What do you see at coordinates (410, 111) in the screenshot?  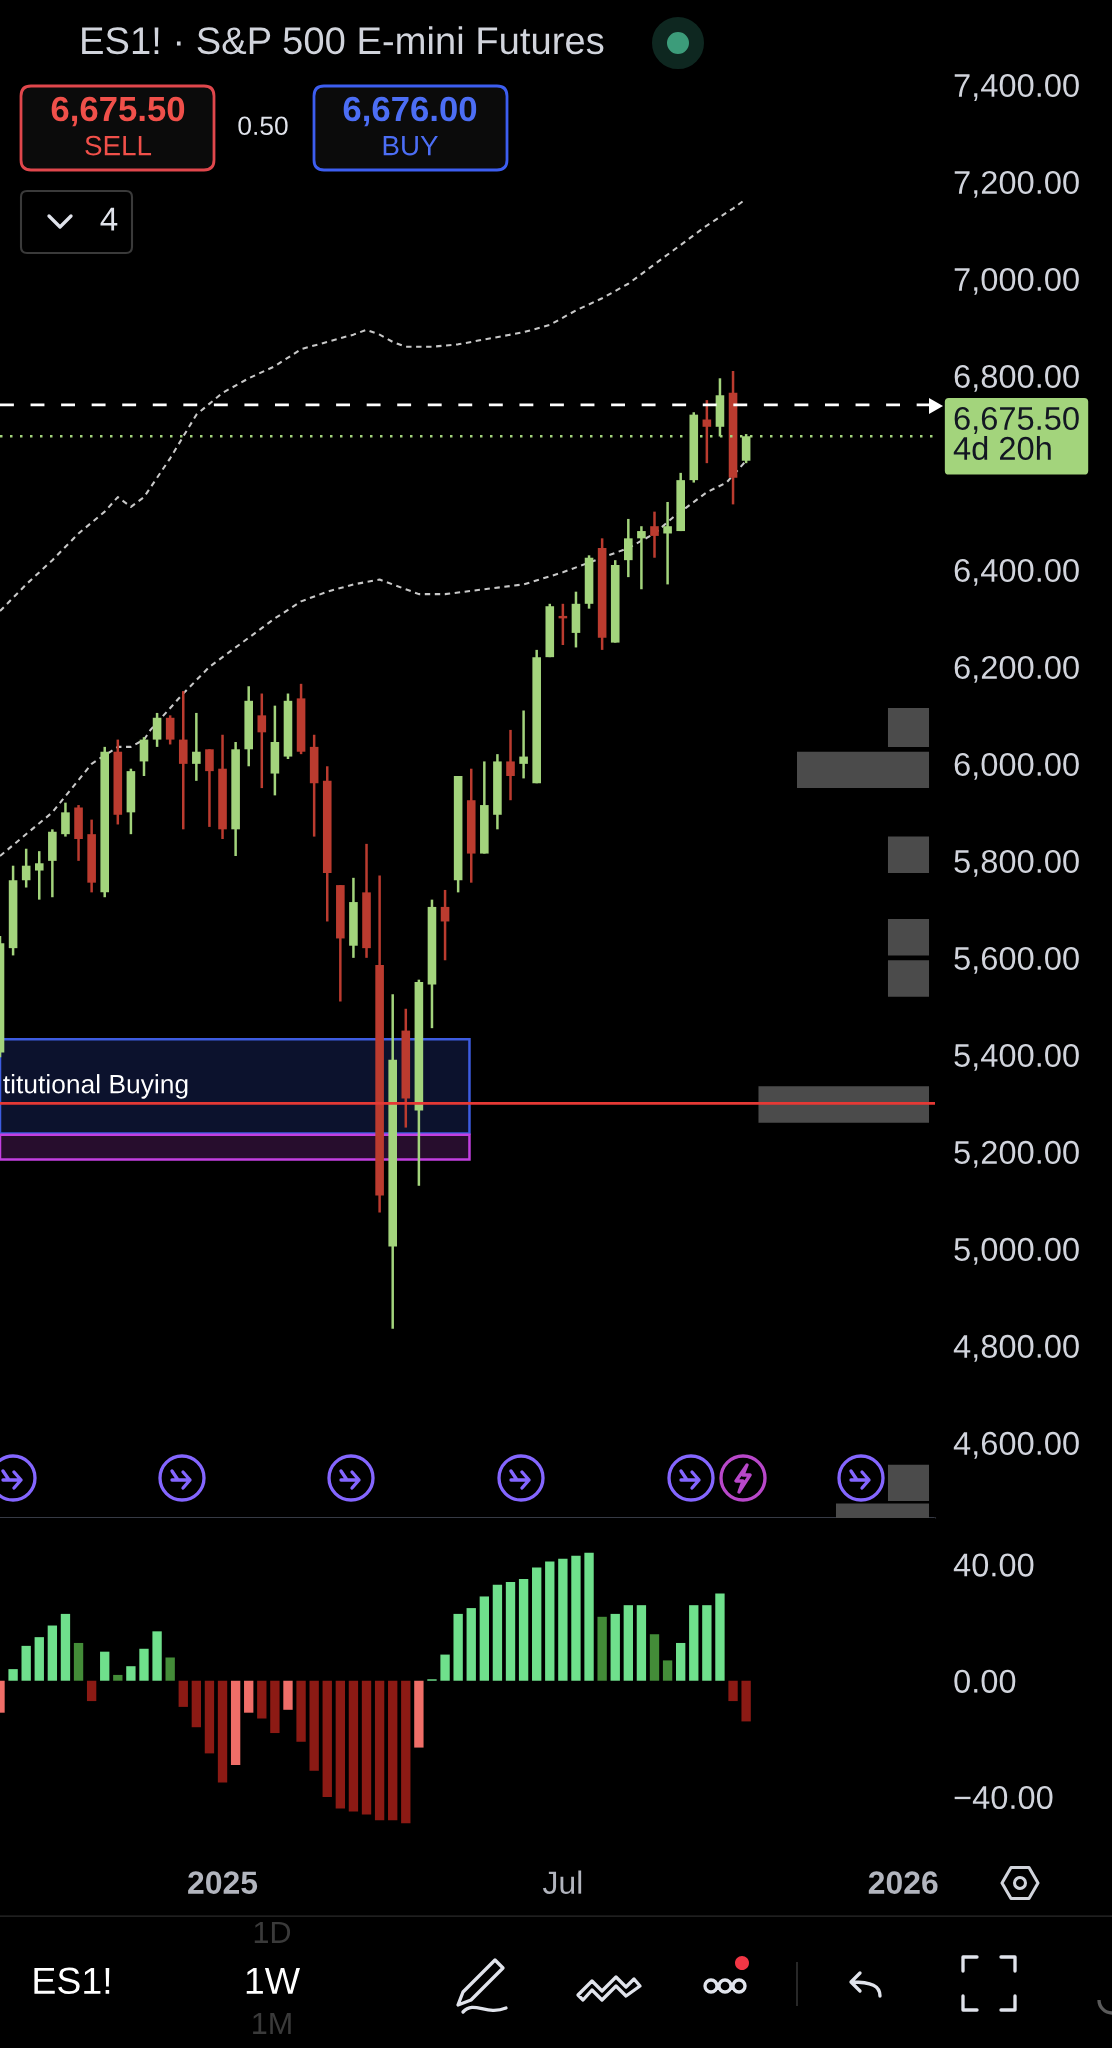 I see `annotation: 6,676.00` at bounding box center [410, 111].